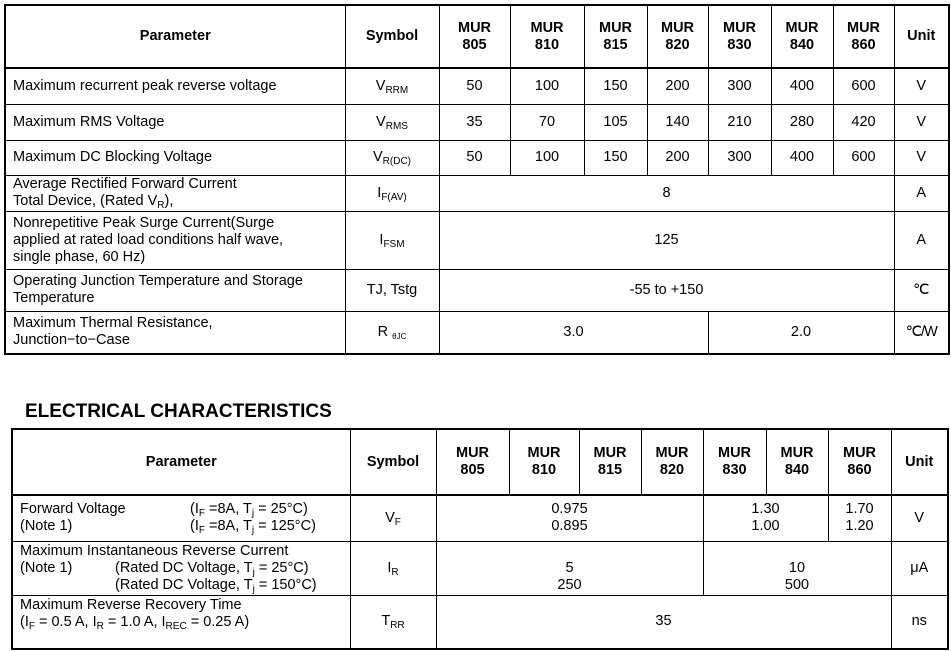 The width and height of the screenshot is (951, 652). Describe the element at coordinates (919, 622) in the screenshot. I see `unit-cell: ns` at that location.